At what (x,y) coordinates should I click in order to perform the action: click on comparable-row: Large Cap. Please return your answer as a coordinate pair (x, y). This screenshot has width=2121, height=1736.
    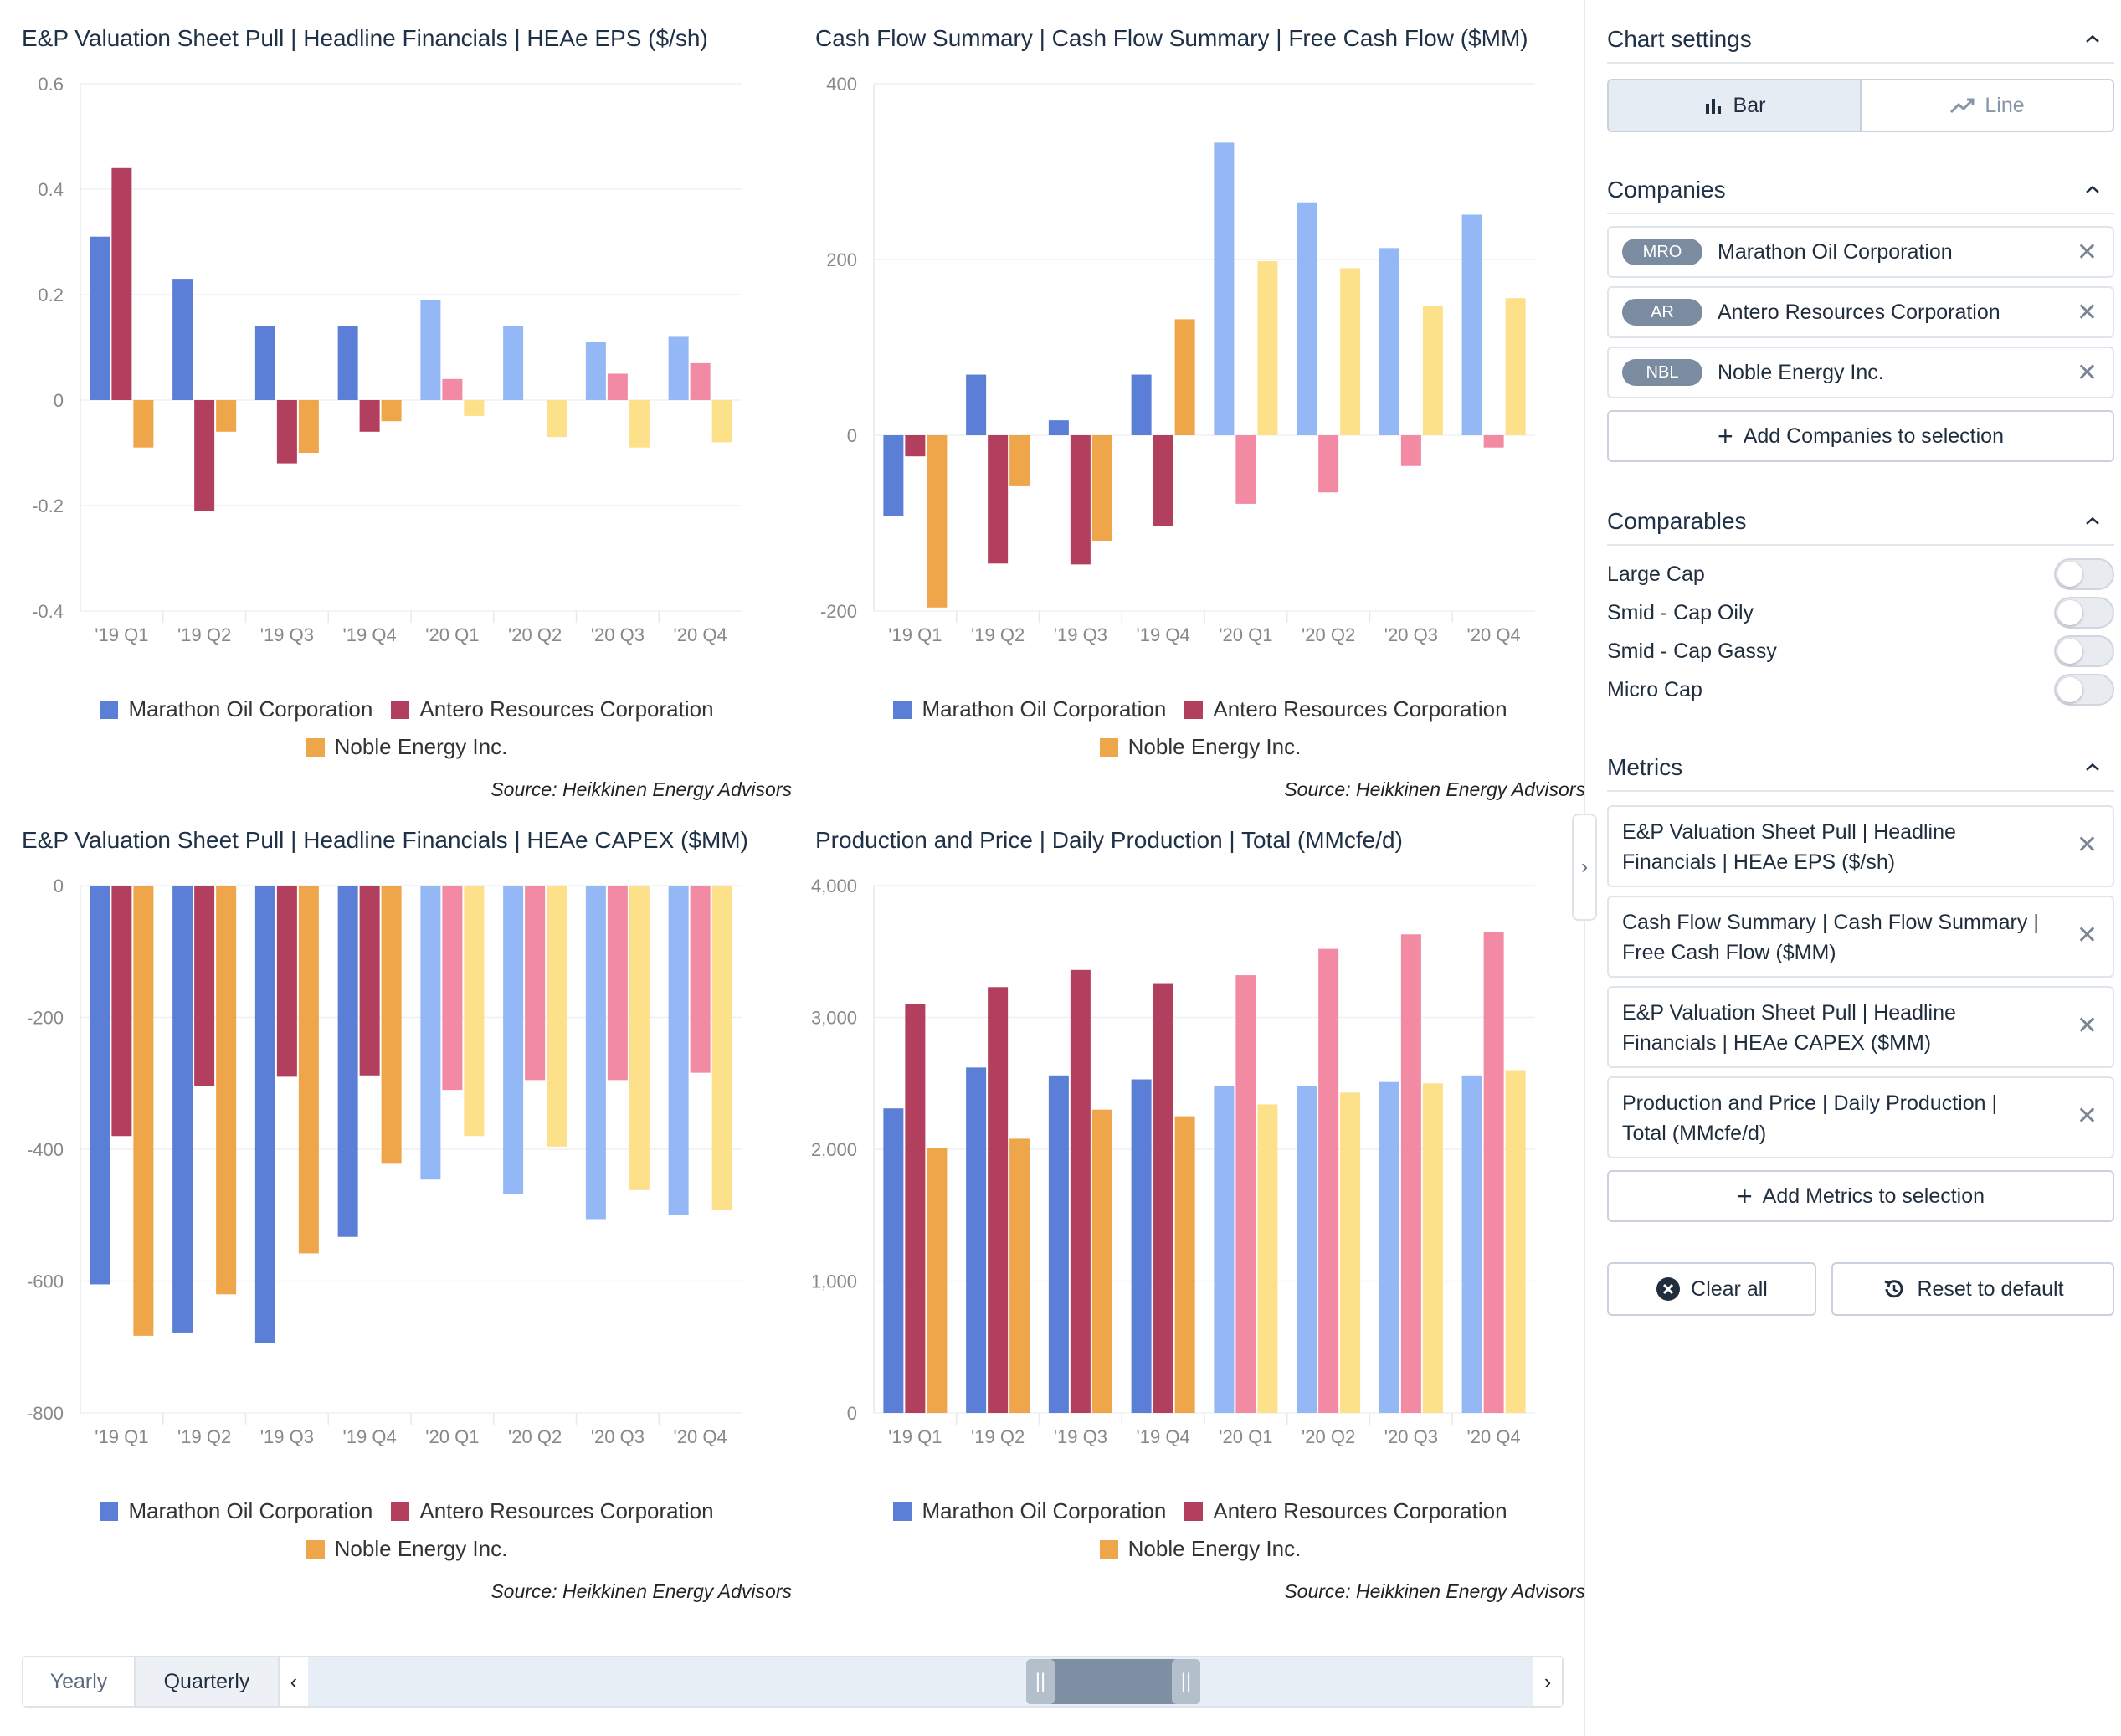
    Looking at the image, I should click on (1860, 574).